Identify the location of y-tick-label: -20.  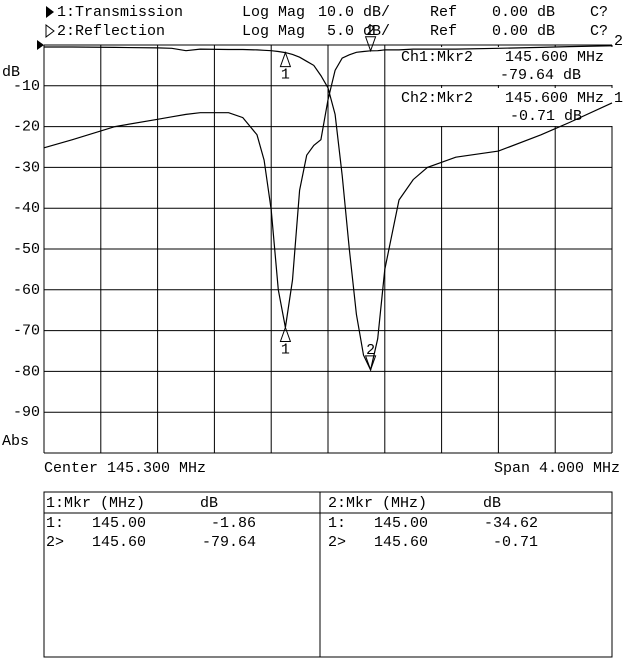
(26, 127).